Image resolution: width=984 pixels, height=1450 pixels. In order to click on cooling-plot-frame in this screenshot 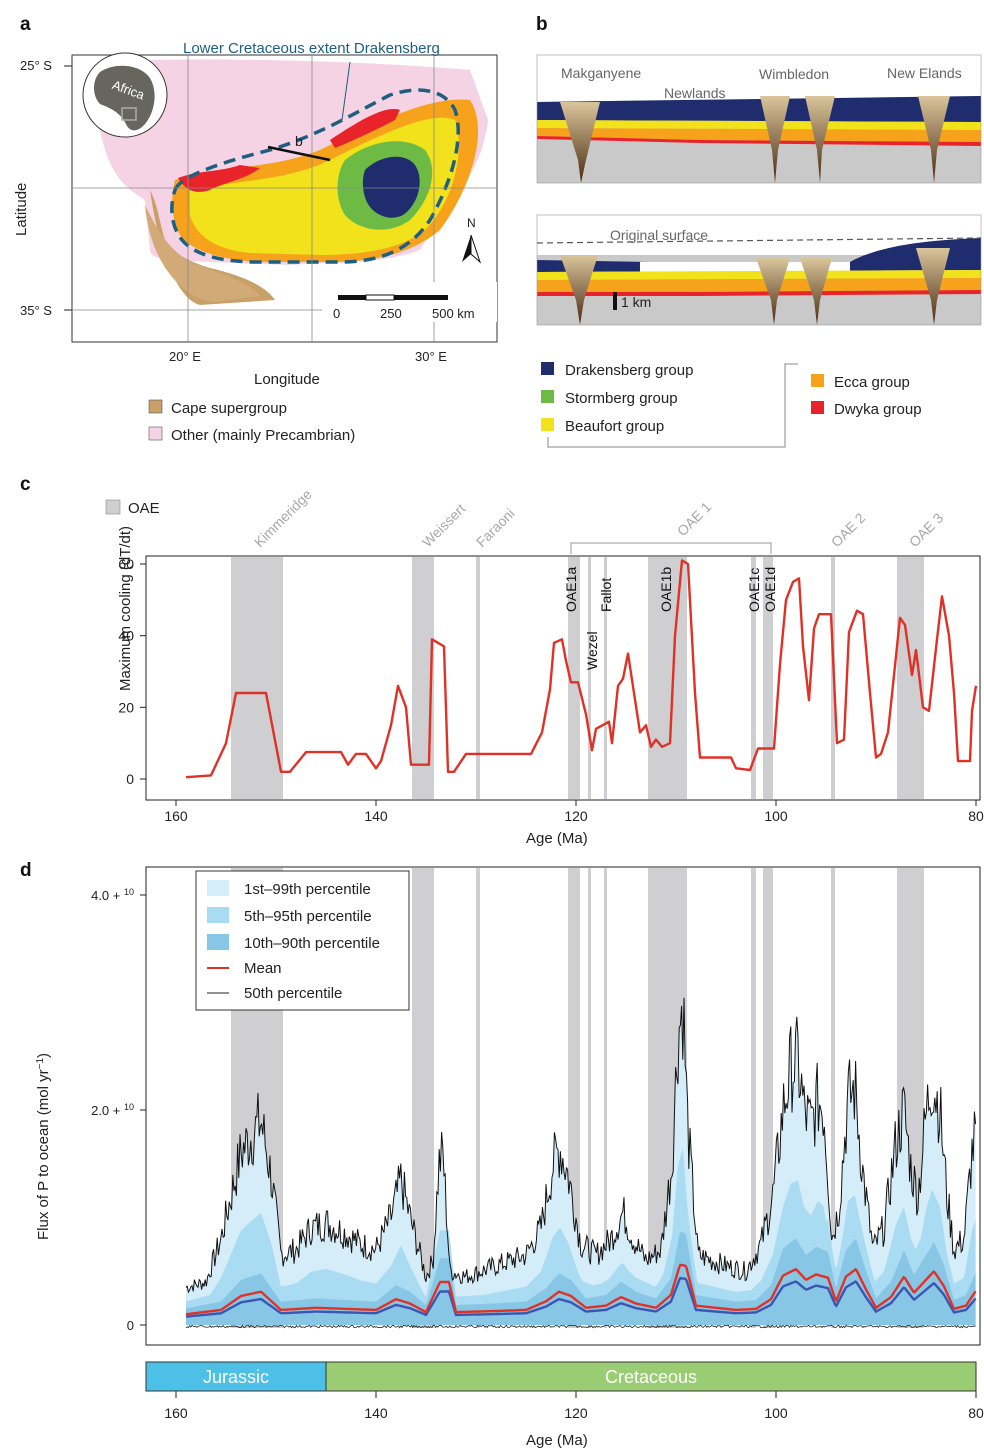, I will do `click(563, 678)`.